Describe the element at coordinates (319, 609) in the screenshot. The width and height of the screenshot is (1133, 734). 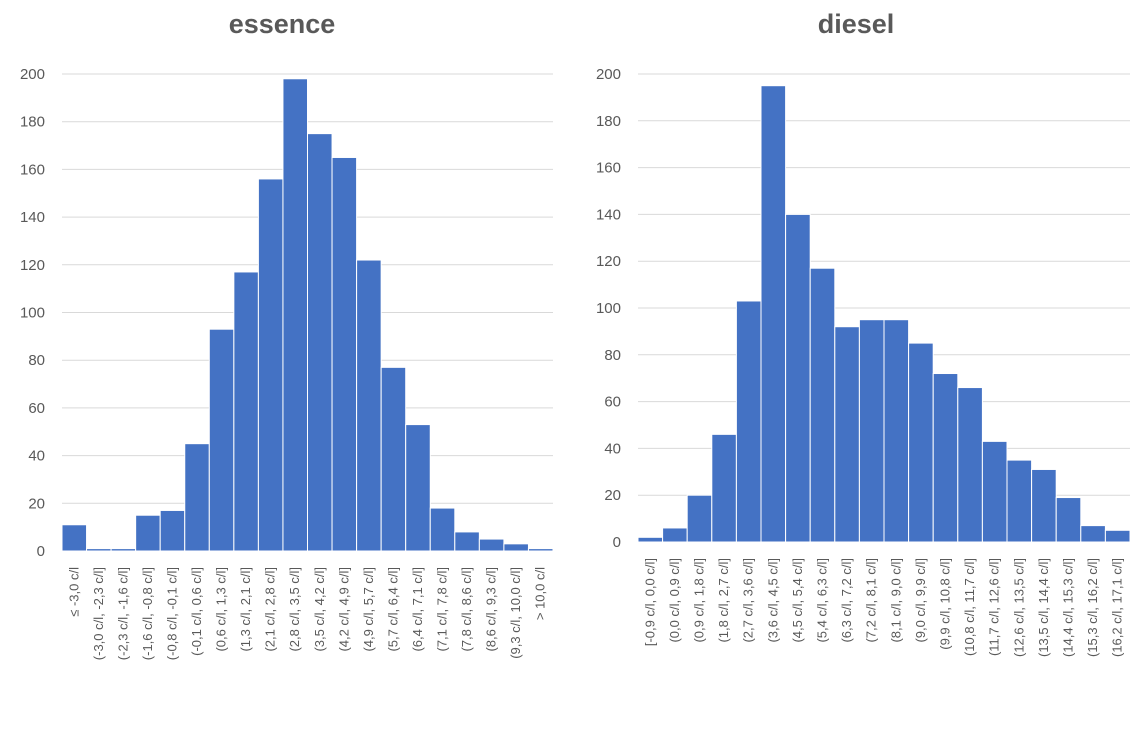
I see `x-tick-label: (3,5 c/l, 4,2 c/l]` at that location.